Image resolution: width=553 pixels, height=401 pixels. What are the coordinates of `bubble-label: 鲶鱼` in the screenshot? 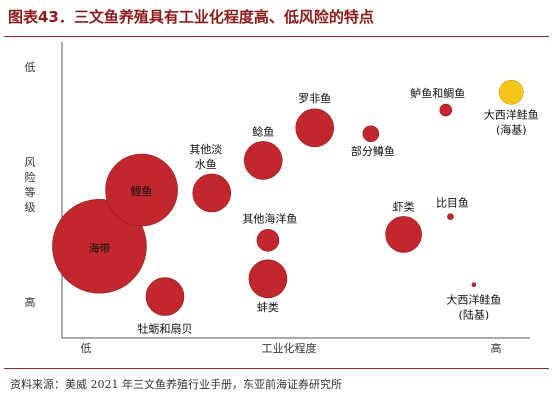 It's located at (263, 131).